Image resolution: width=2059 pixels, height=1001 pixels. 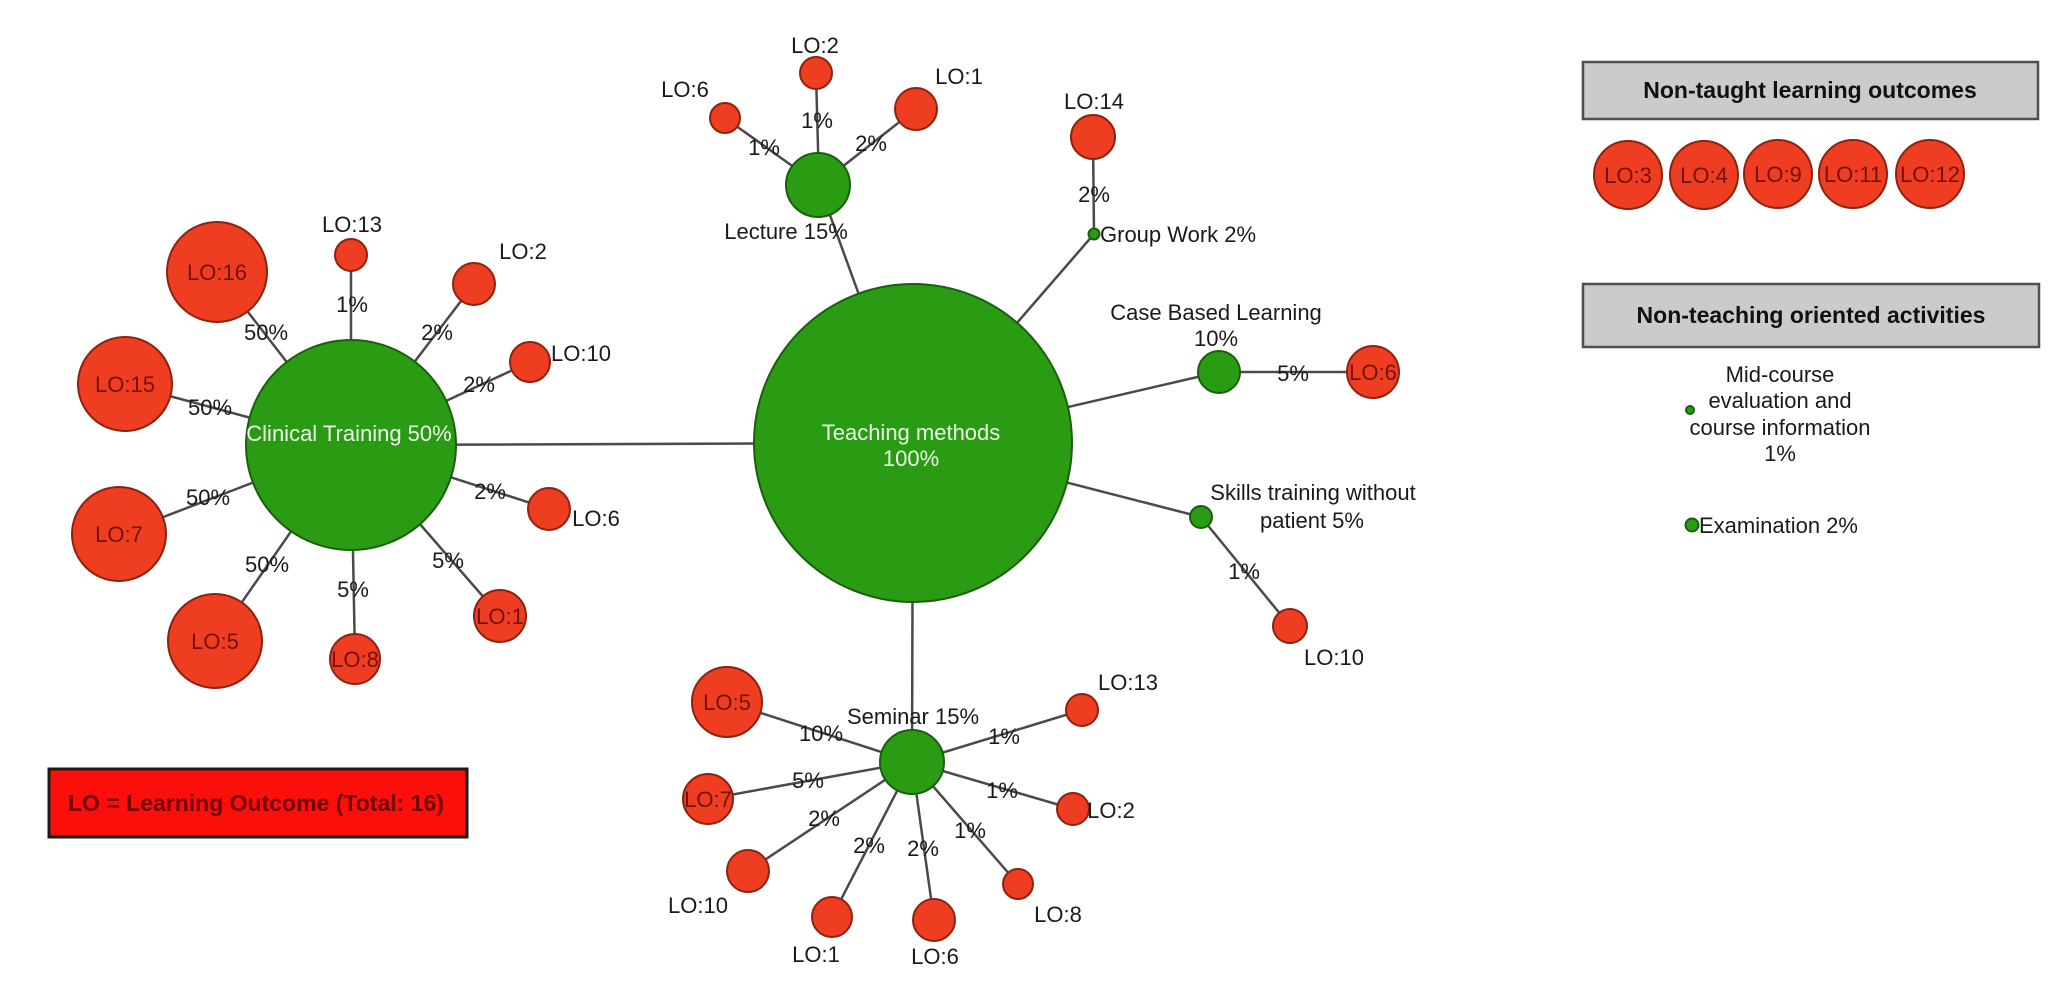 I want to click on svg-text: Clinical Training 50%, so click(x=348, y=433).